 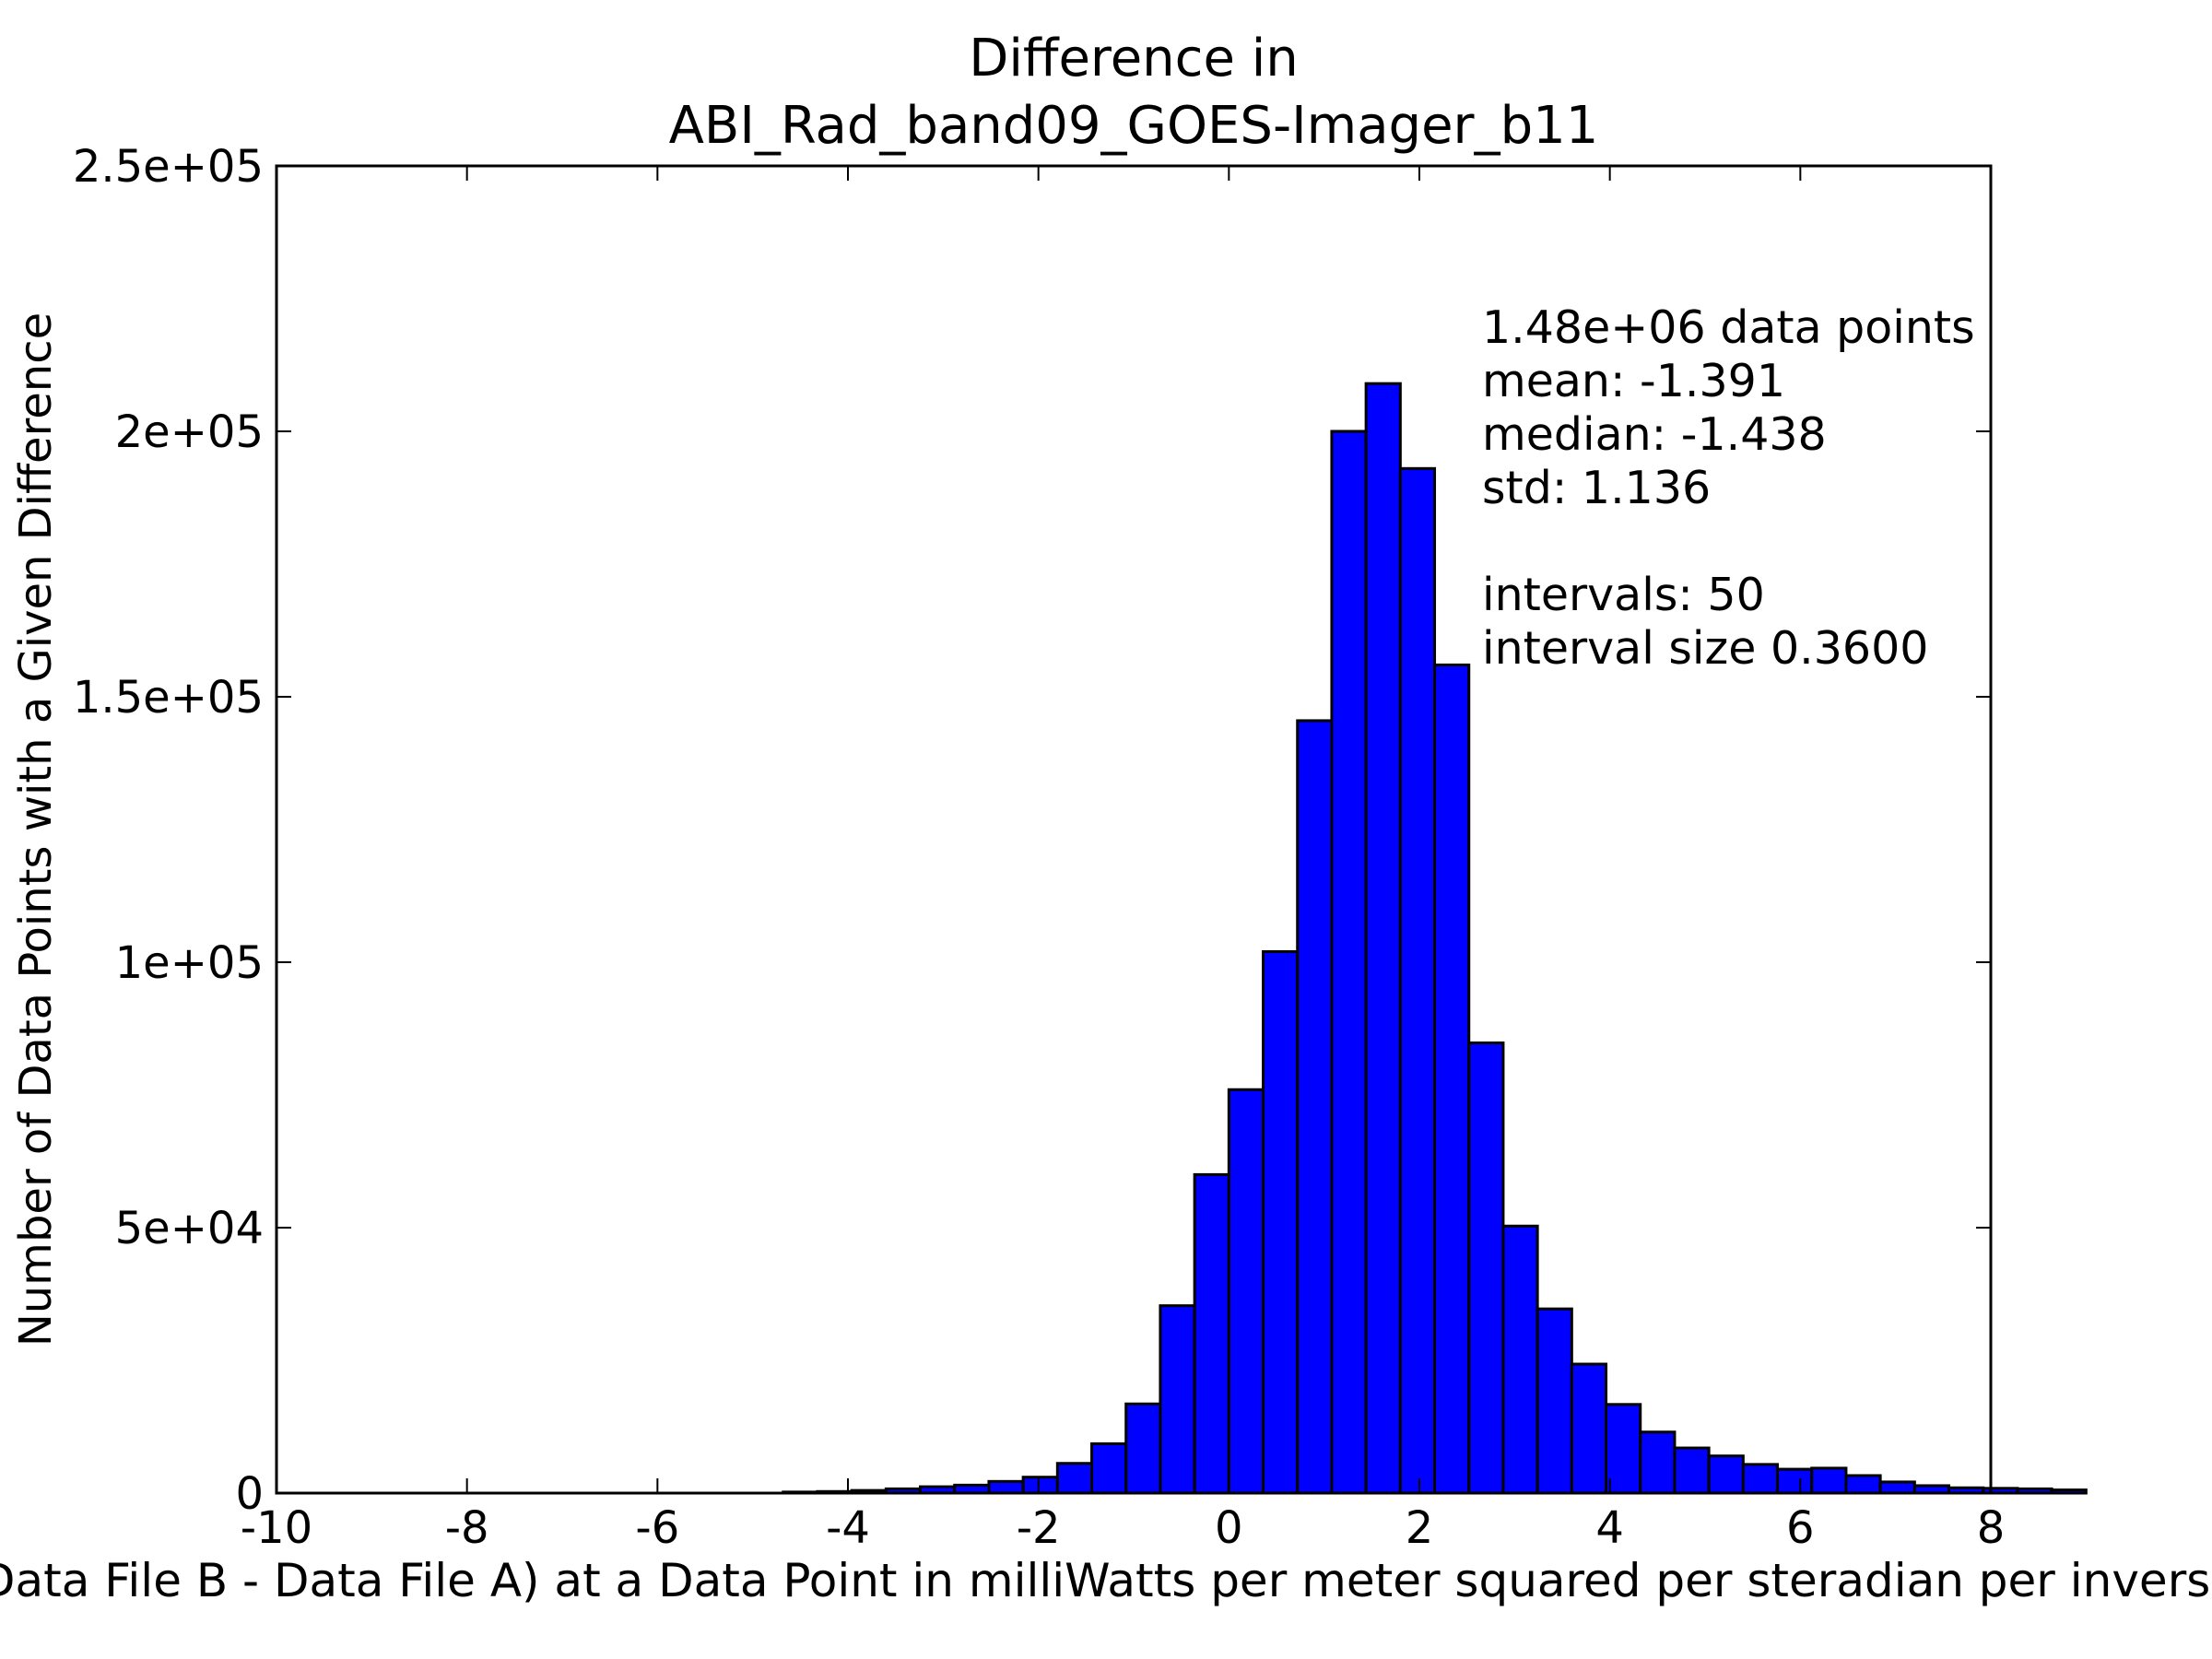 What do you see at coordinates (168, 698) in the screenshot?
I see `y-tick-label: 1.5e+05` at bounding box center [168, 698].